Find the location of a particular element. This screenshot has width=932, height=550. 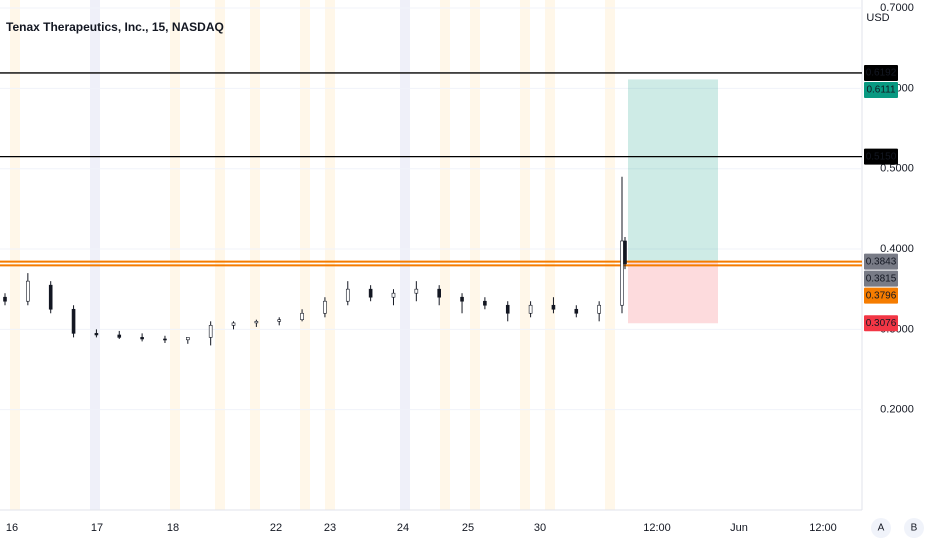

chart-title: Tenax Therapeutics, Inc., 15, NASDAQ is located at coordinates (115, 27).